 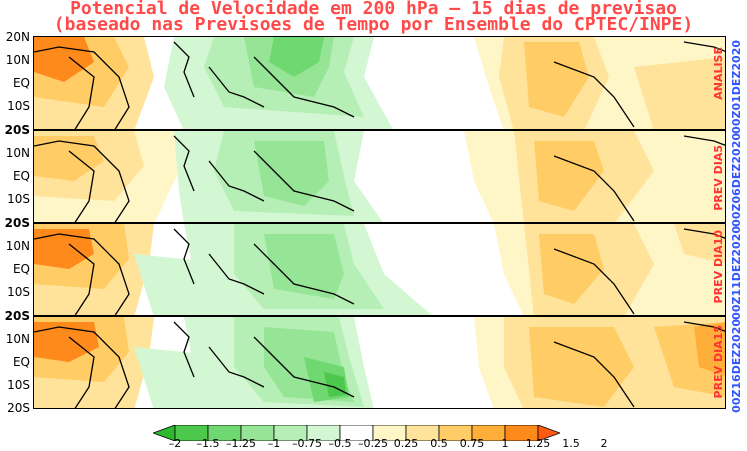 I want to click on panel-label-dia5: PREV DIA5, so click(x=718, y=178).